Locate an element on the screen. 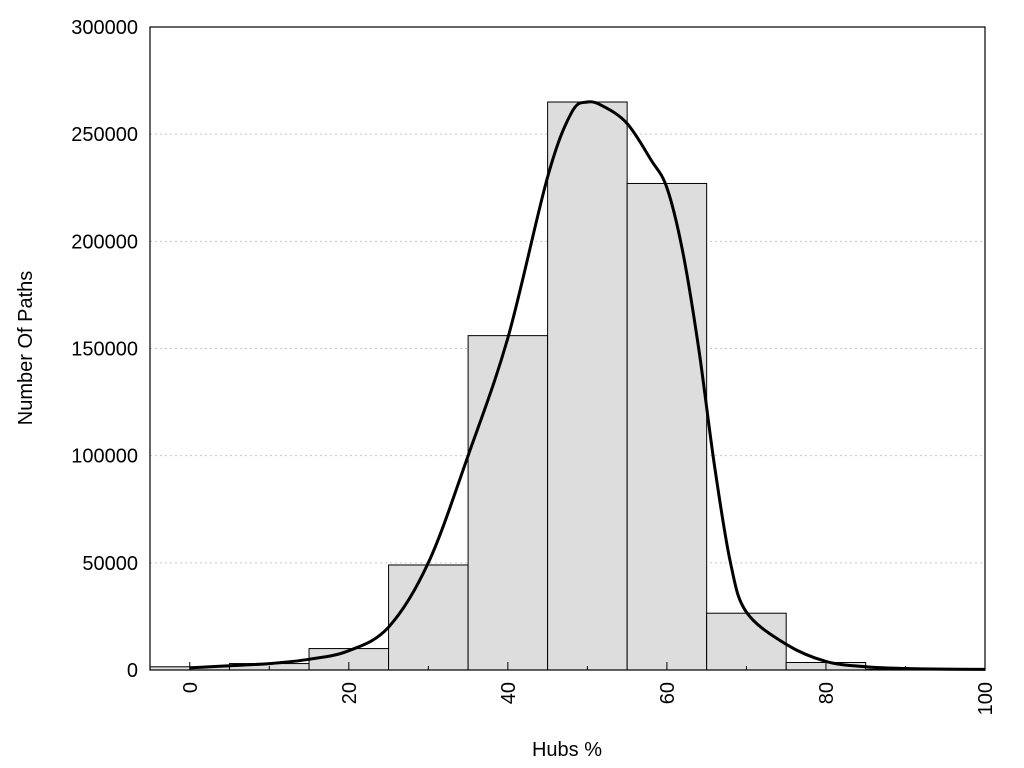 The image size is (1024, 768). x-tick-label: 40 is located at coordinates (509, 693).